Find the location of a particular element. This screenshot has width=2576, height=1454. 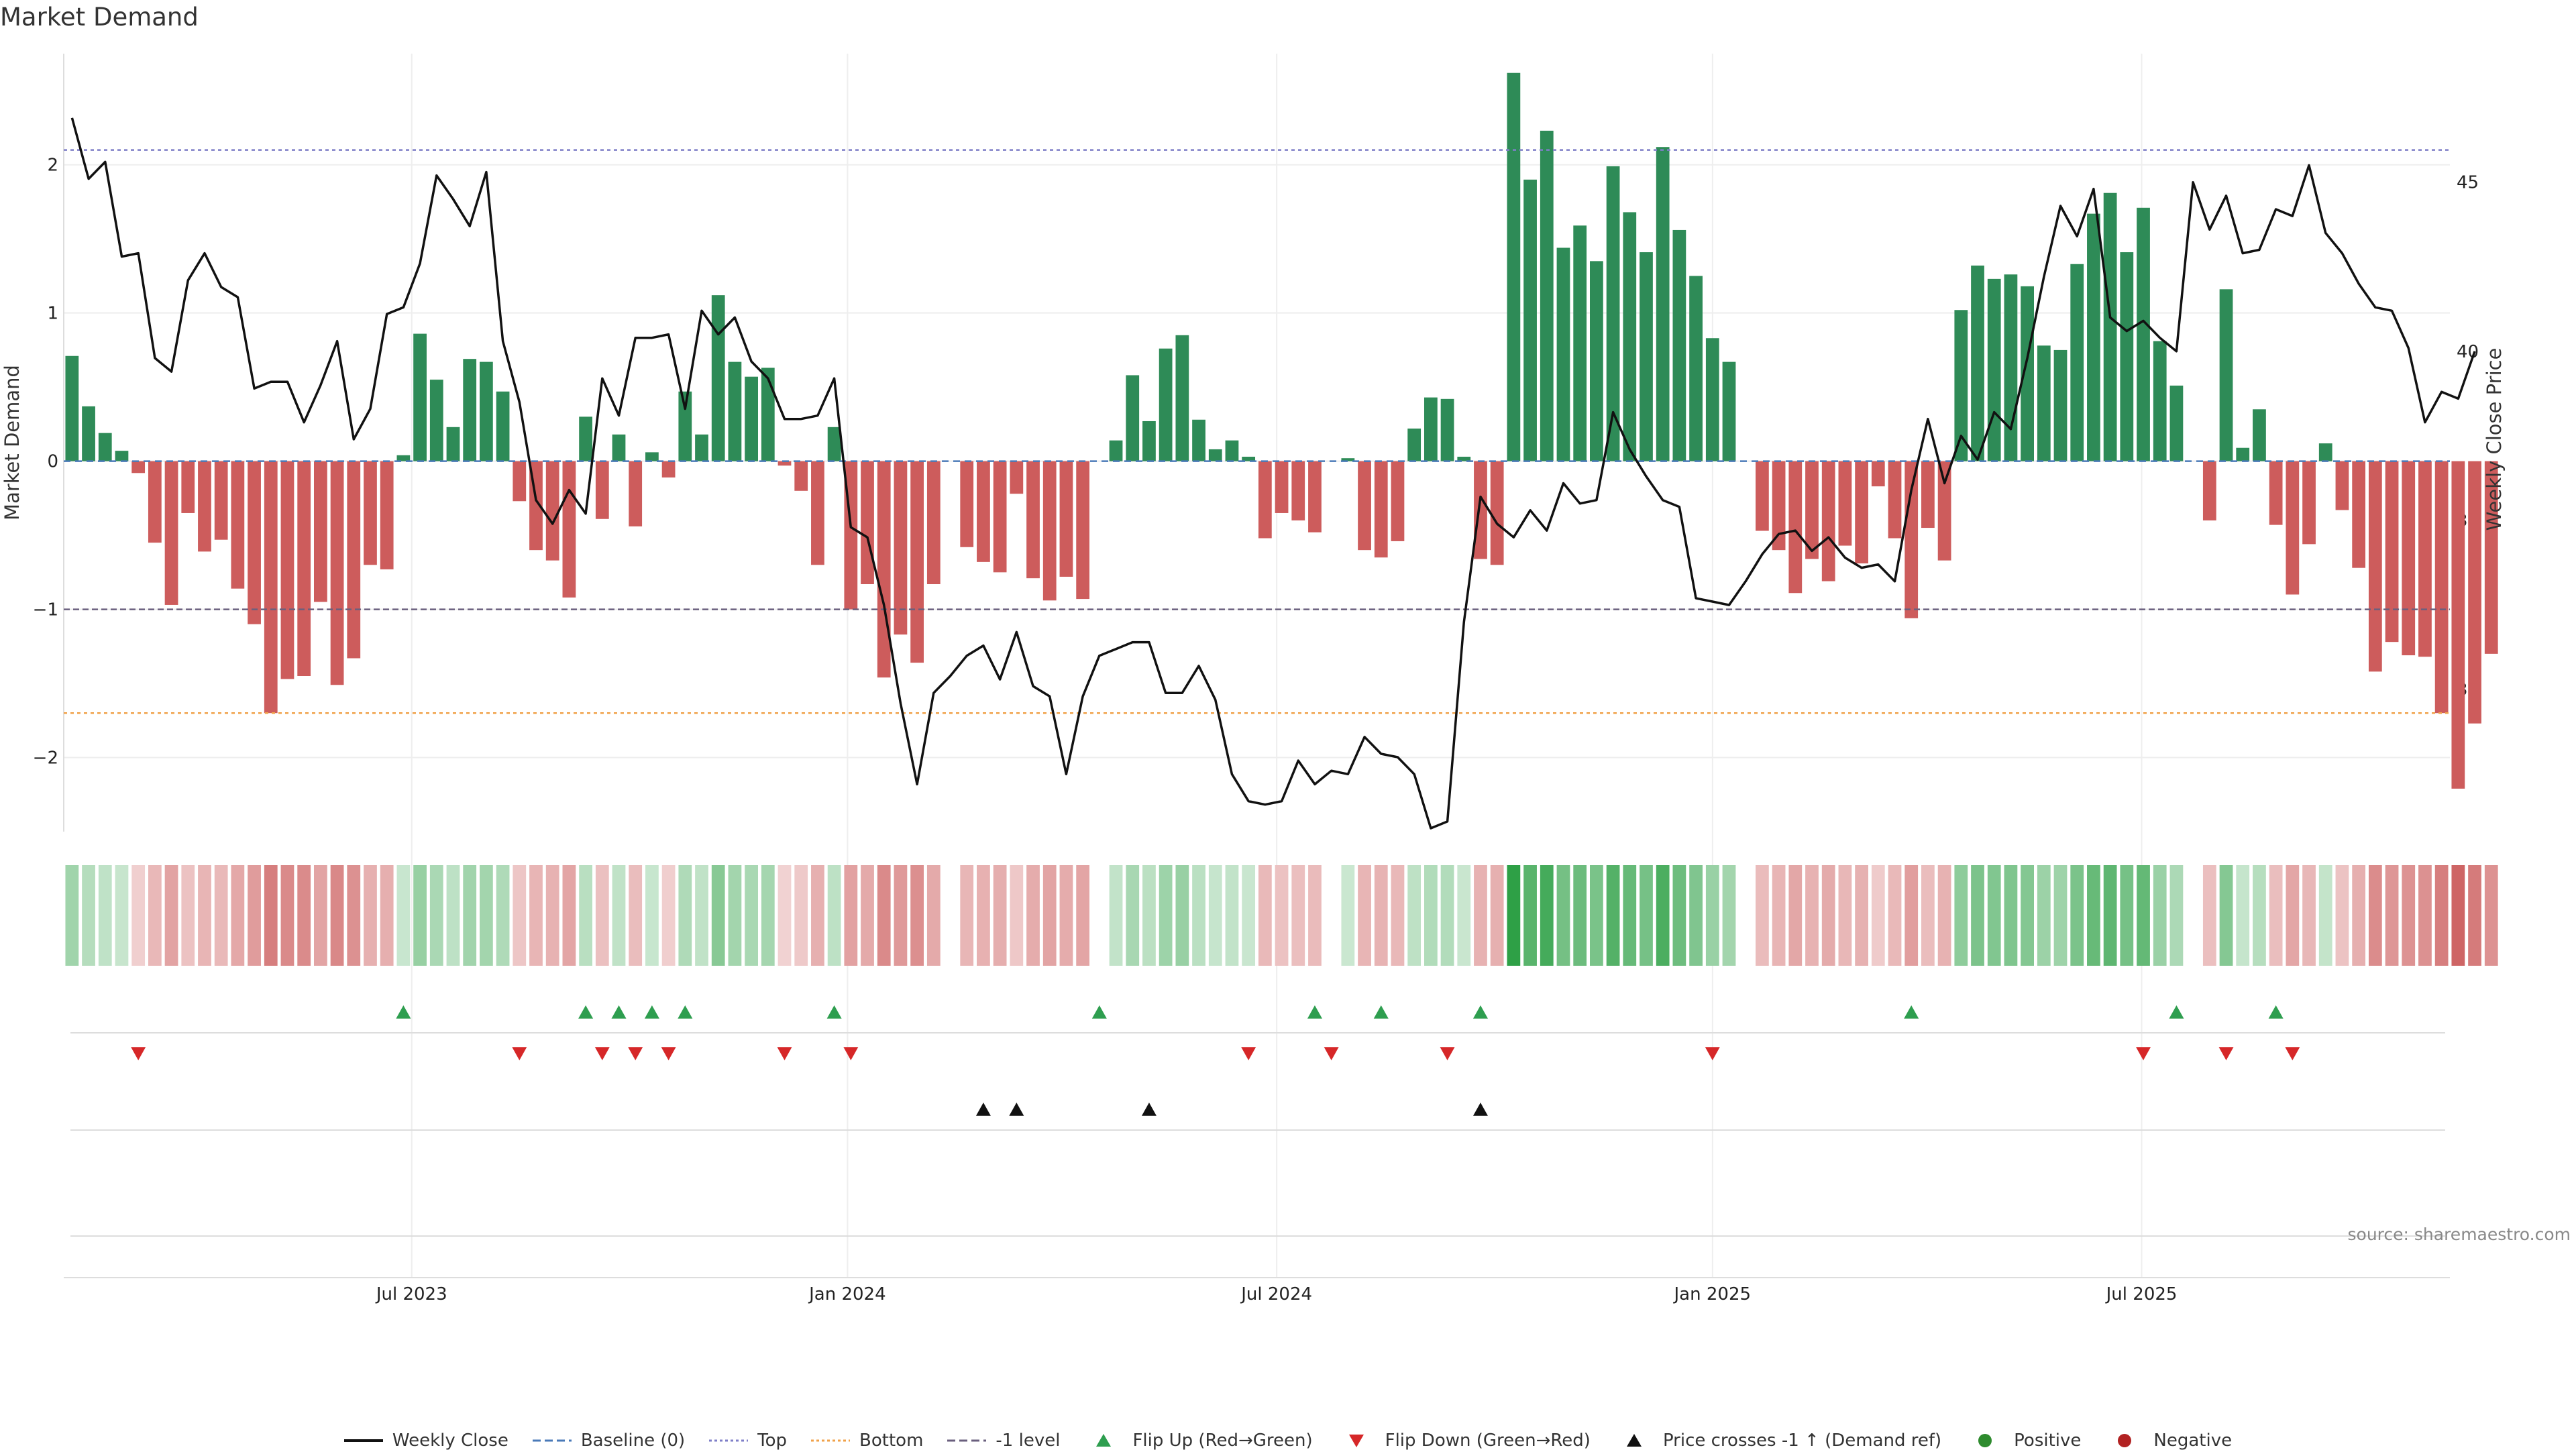

legend-label: Flip Up (Red→Green) is located at coordinates (1222, 1441).